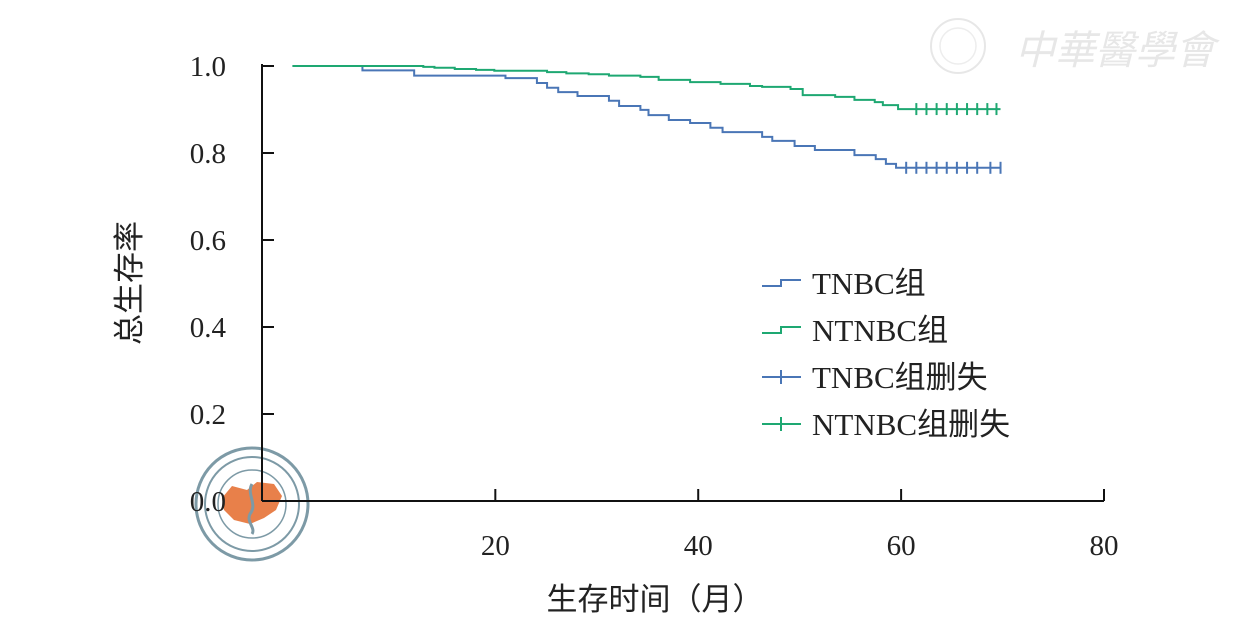  What do you see at coordinates (208, 241) in the screenshot?
I see `y-tick-label: 0.6` at bounding box center [208, 241].